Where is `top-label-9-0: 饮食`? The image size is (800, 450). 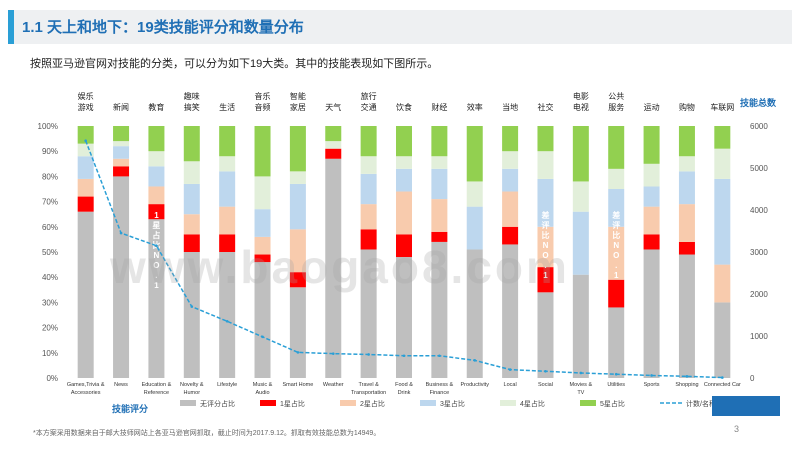
top-label-9-0: 饮食 is located at coordinates (404, 107).